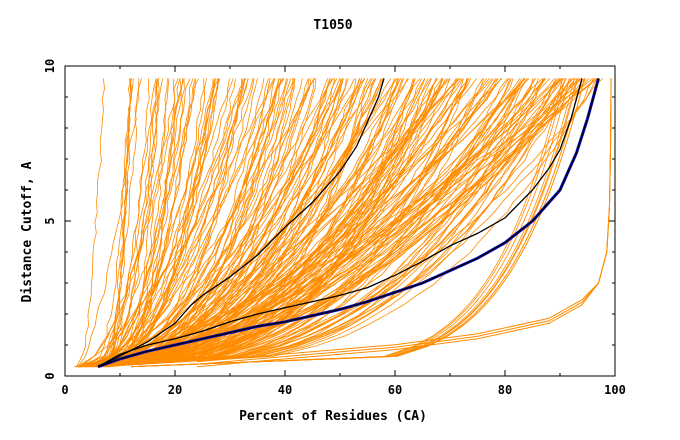 Image resolution: width=680 pixels, height=440 pixels. What do you see at coordinates (333, 416) in the screenshot?
I see `x-axis-label: Percent of Residues (CA)` at bounding box center [333, 416].